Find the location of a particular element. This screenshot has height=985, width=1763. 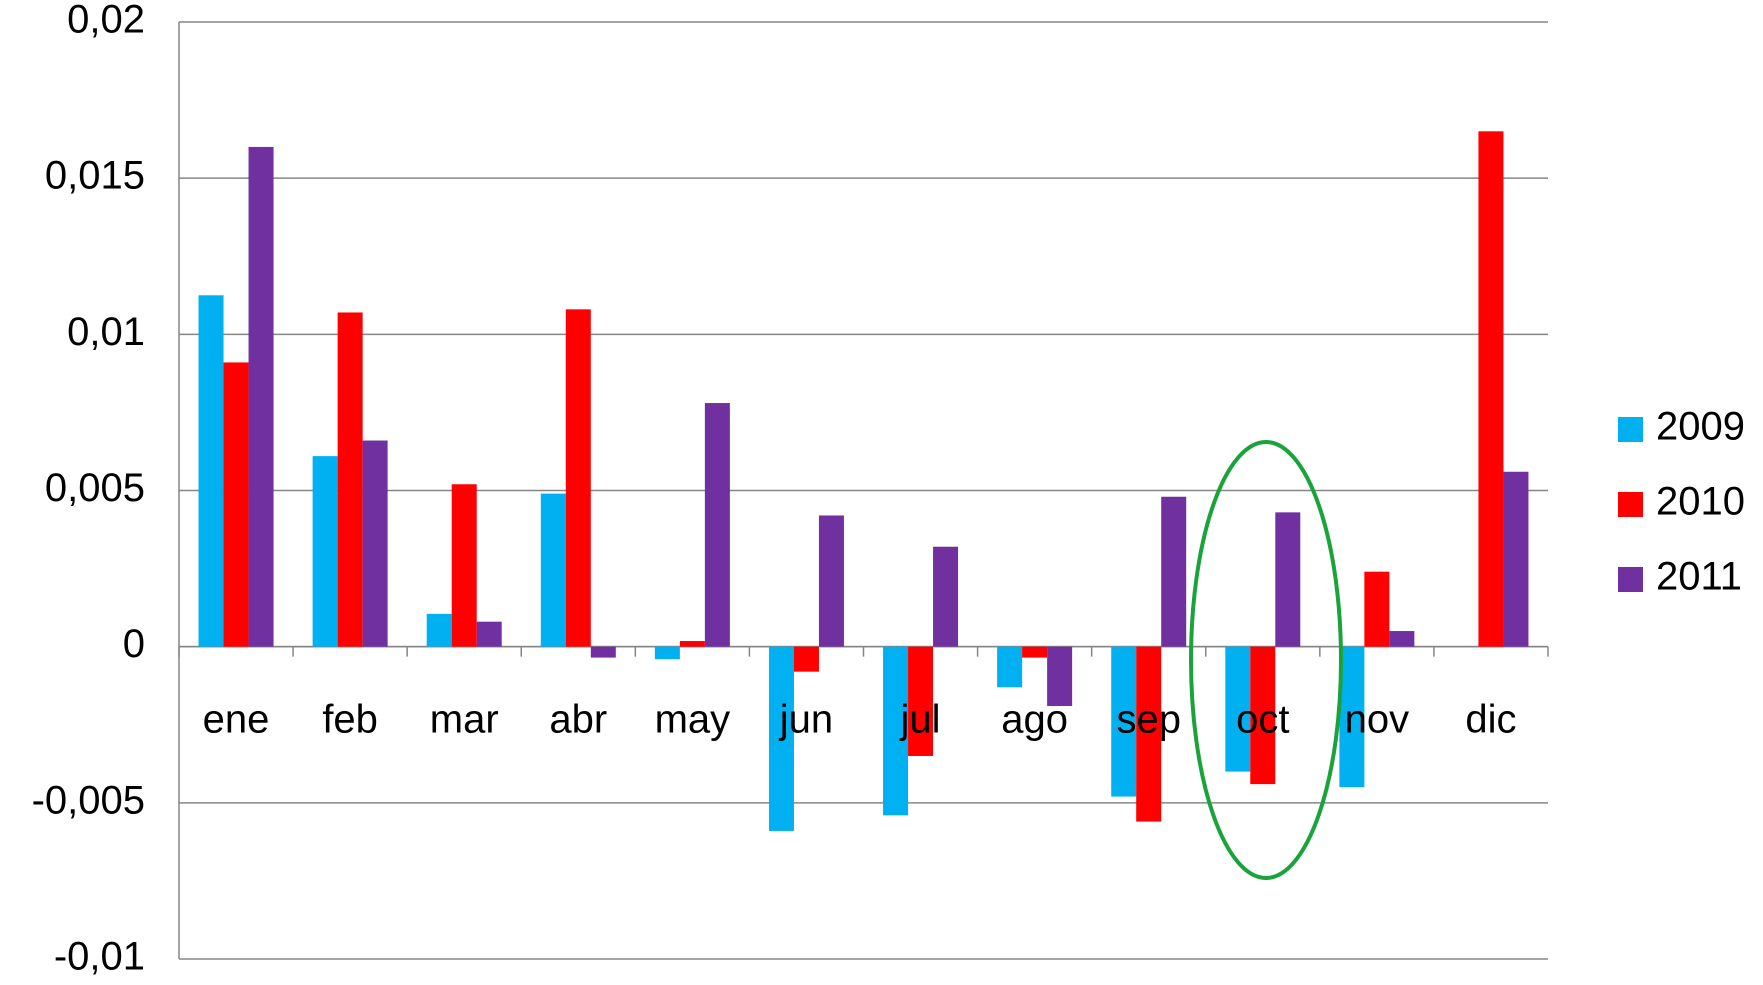

y-tick-label: 0 is located at coordinates (134, 644).